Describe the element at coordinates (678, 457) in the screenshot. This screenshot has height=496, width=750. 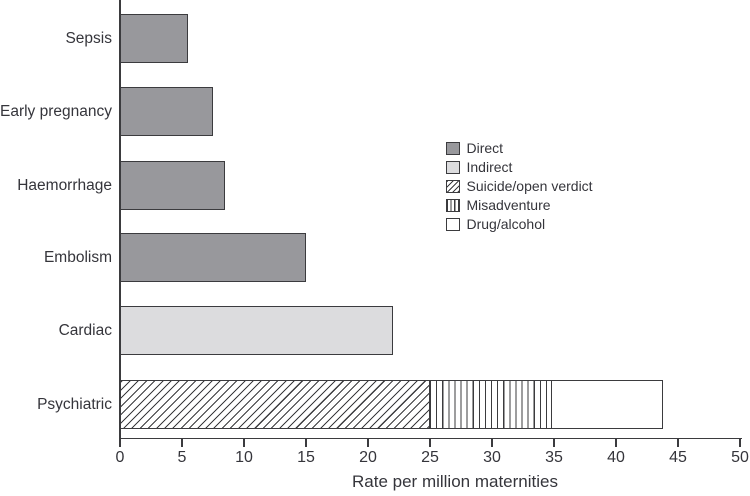
I see `tick-label: 45` at that location.